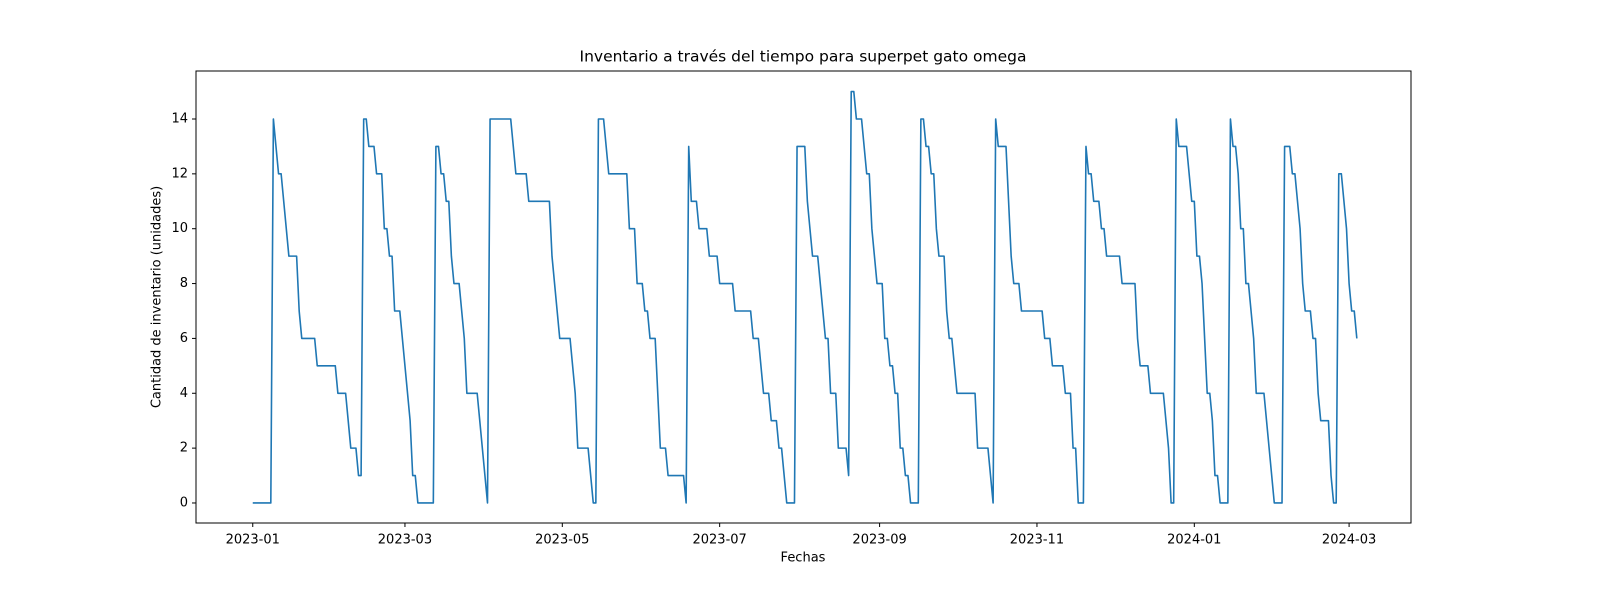 The height and width of the screenshot is (604, 1600). I want to click on y-tick-label: 12, so click(179, 173).